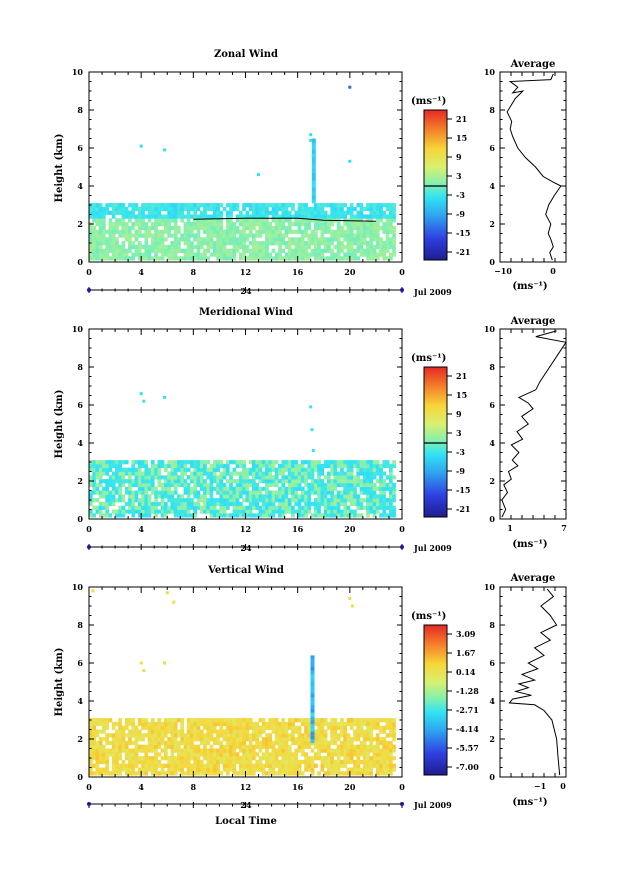 This screenshot has height=873, width=617. I want to click on y-tick-label: 0, so click(80, 262).